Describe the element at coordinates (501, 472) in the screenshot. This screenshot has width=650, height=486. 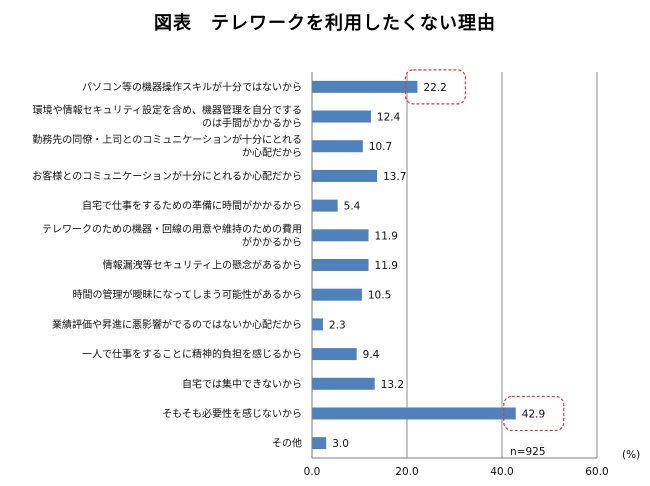
I see `x-tick-label: 40.0` at that location.